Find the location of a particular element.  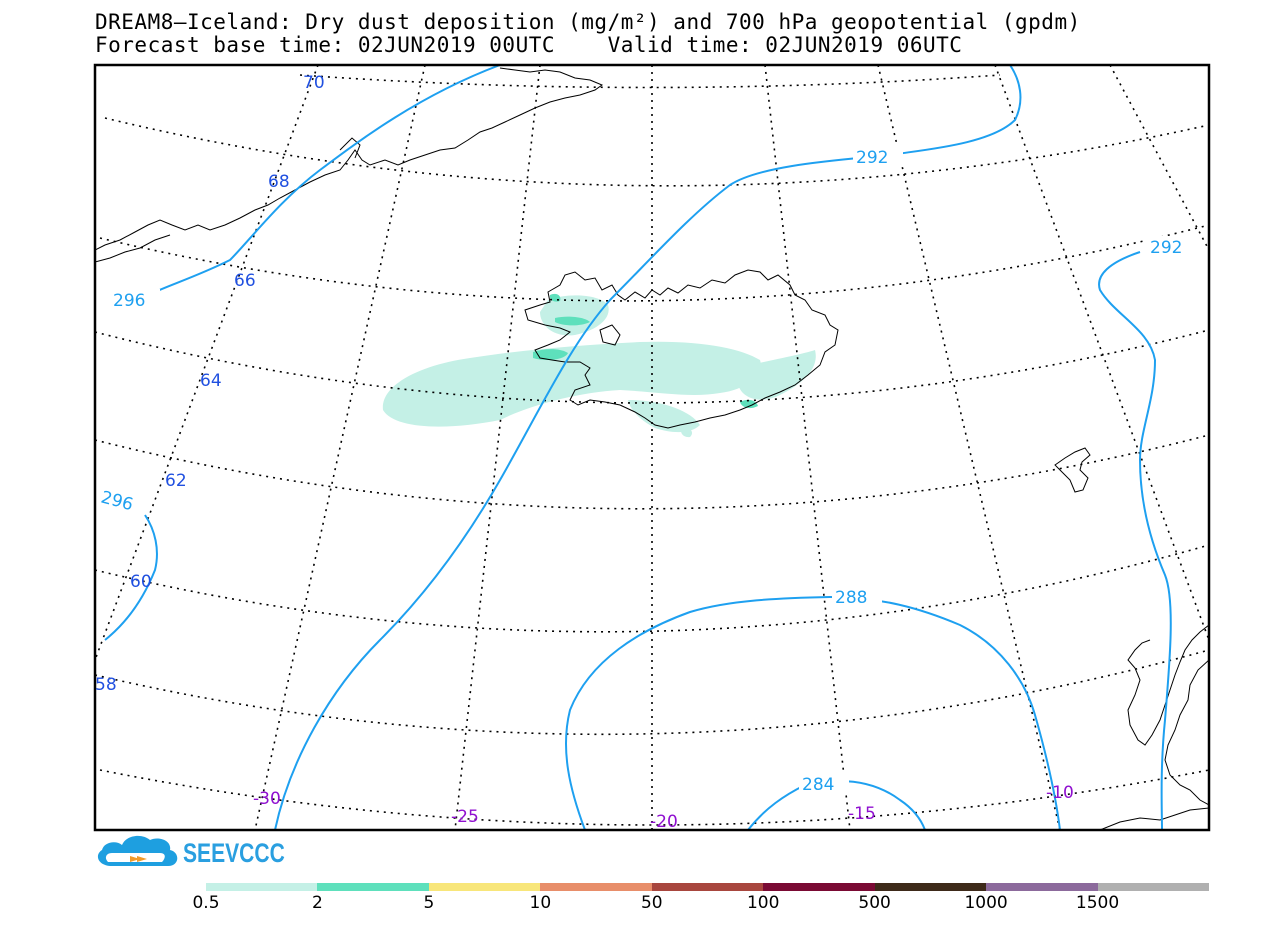

colorbar-tick-label: 2 is located at coordinates (317, 903).